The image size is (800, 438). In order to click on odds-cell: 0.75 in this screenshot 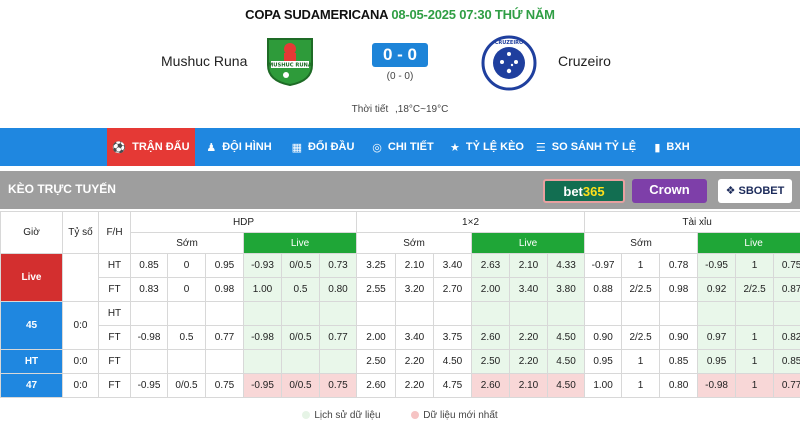, I will do `click(786, 265)`.